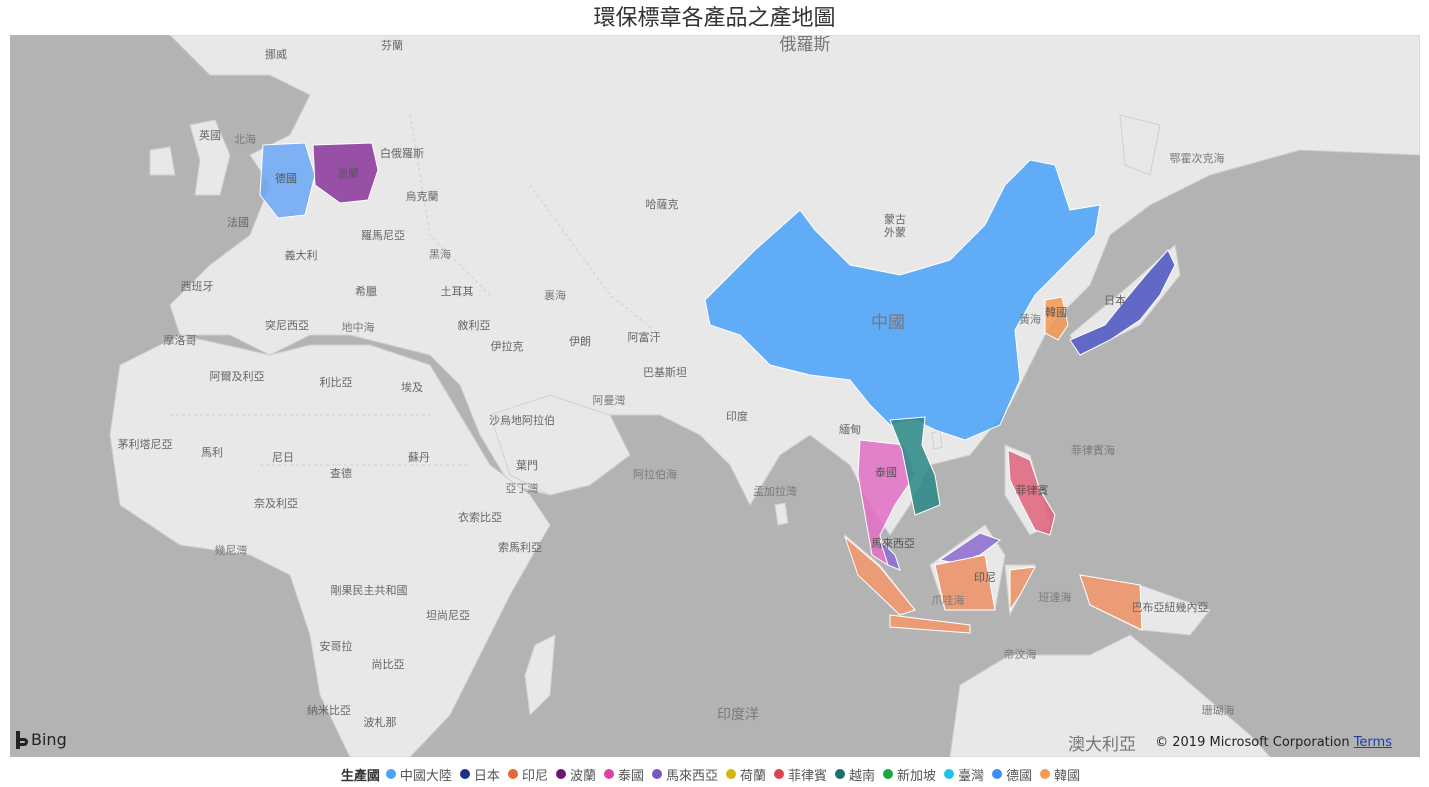  What do you see at coordinates (480, 517) in the screenshot?
I see `map-label-ethiopia: 衣索比亞` at bounding box center [480, 517].